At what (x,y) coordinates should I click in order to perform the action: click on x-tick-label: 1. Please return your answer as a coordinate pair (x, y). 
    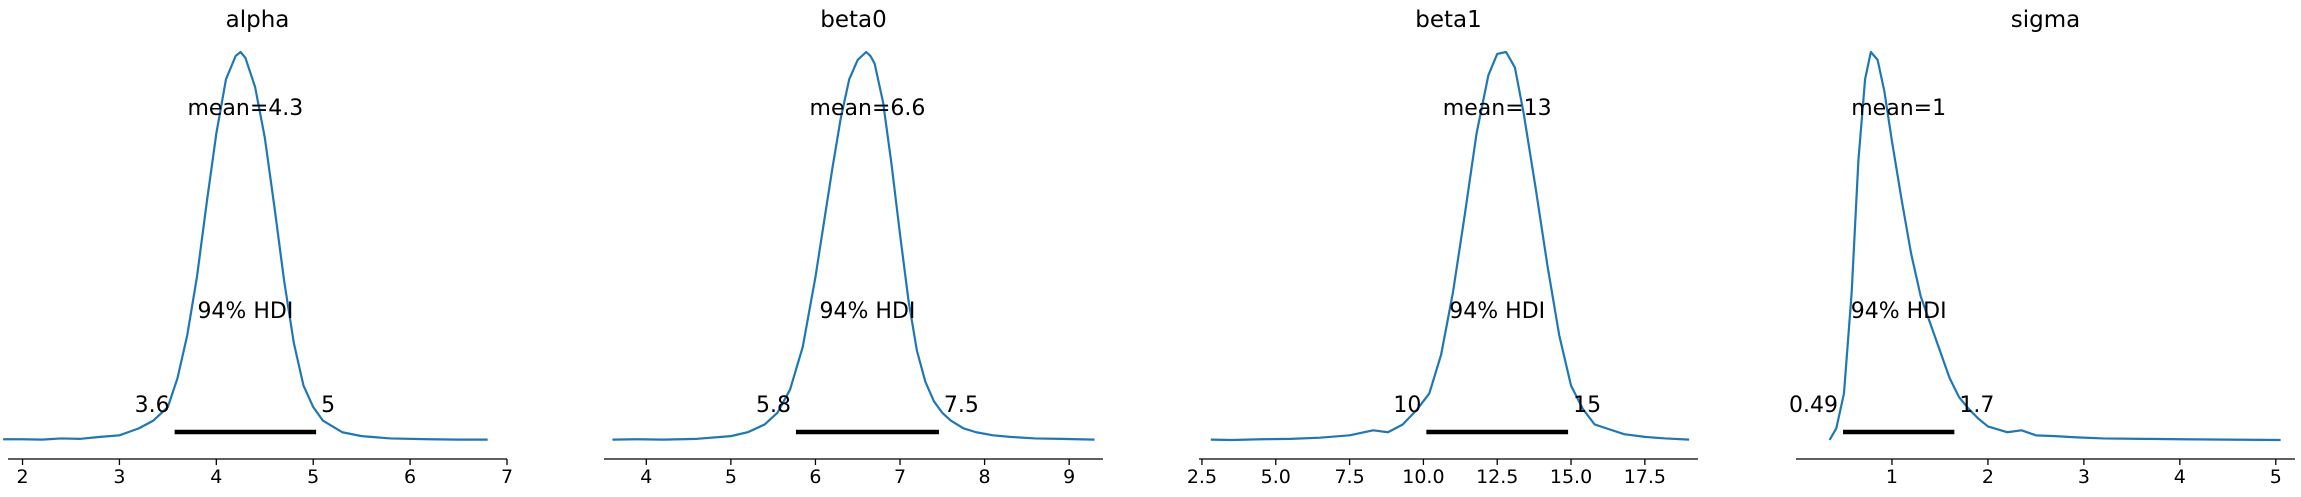
    Looking at the image, I should click on (1892, 477).